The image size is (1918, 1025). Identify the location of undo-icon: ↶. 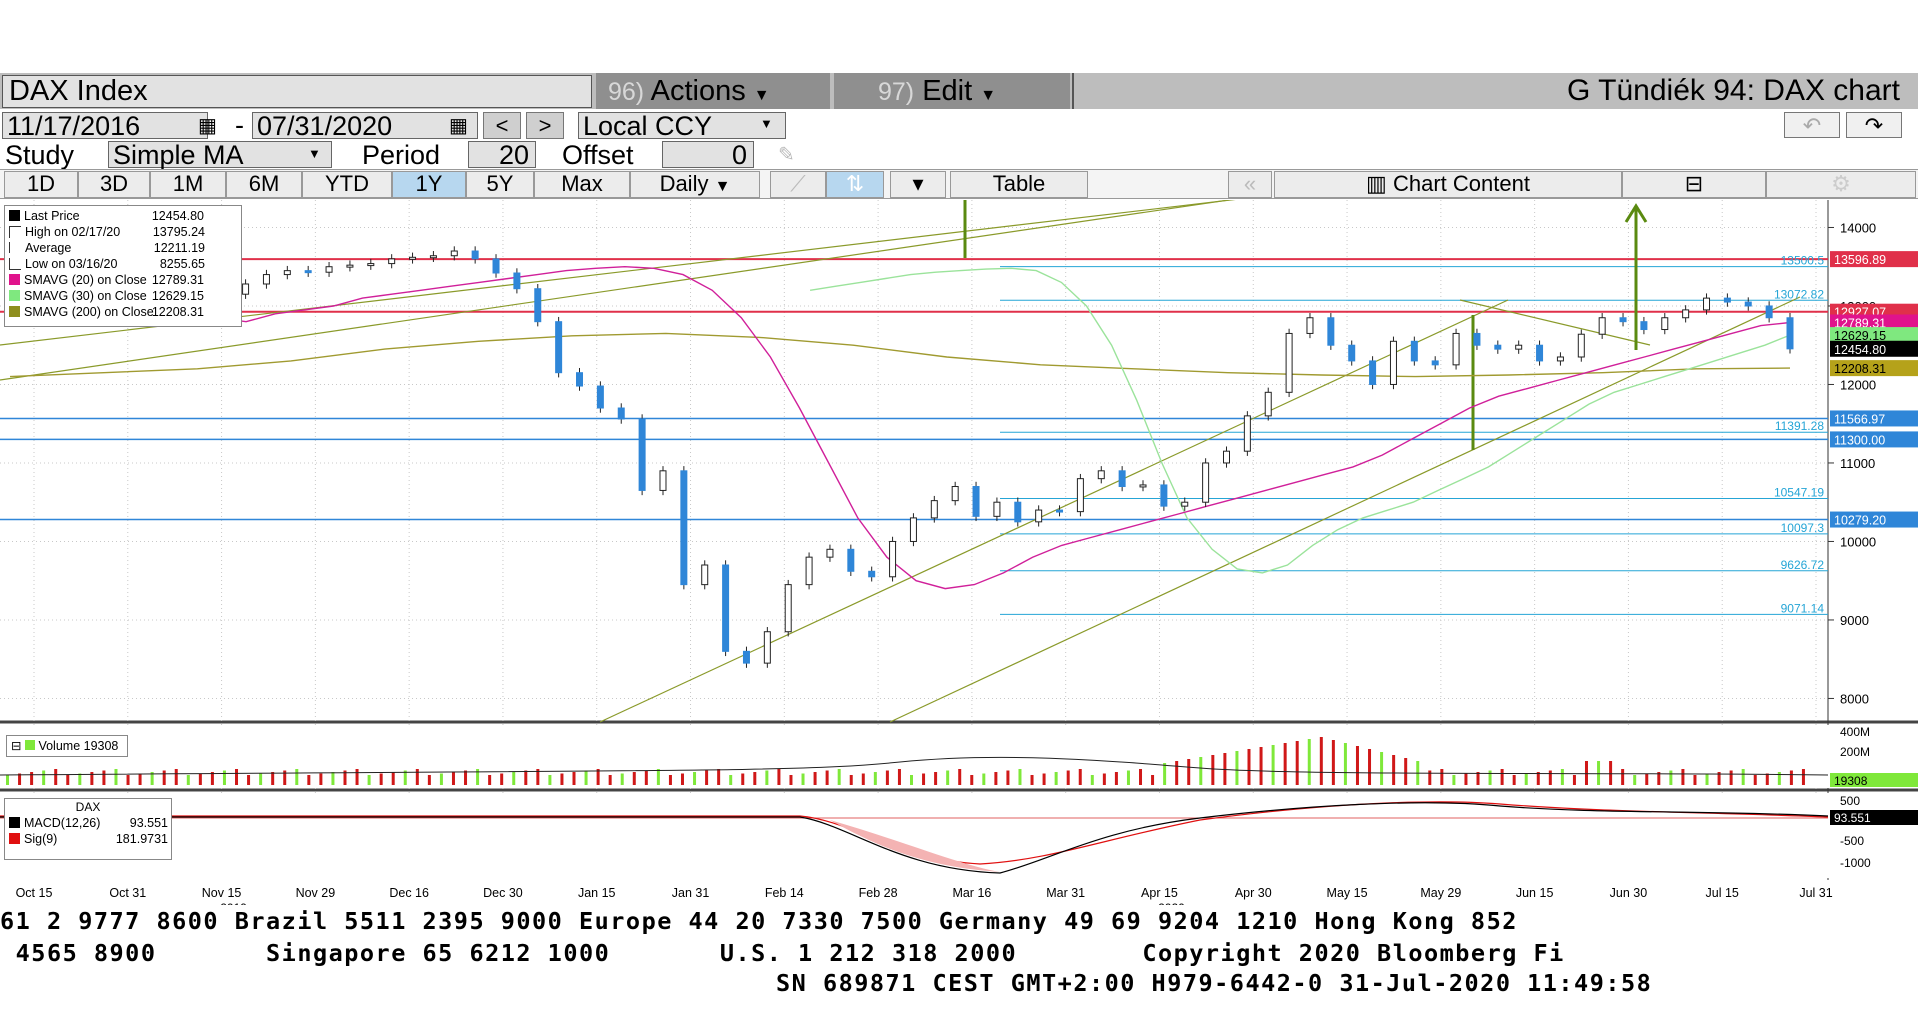
(1812, 125).